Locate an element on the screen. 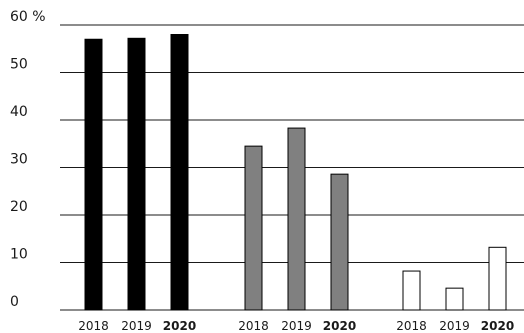 The width and height of the screenshot is (524, 333). y-tick-label-60: 60 % is located at coordinates (28, 17).